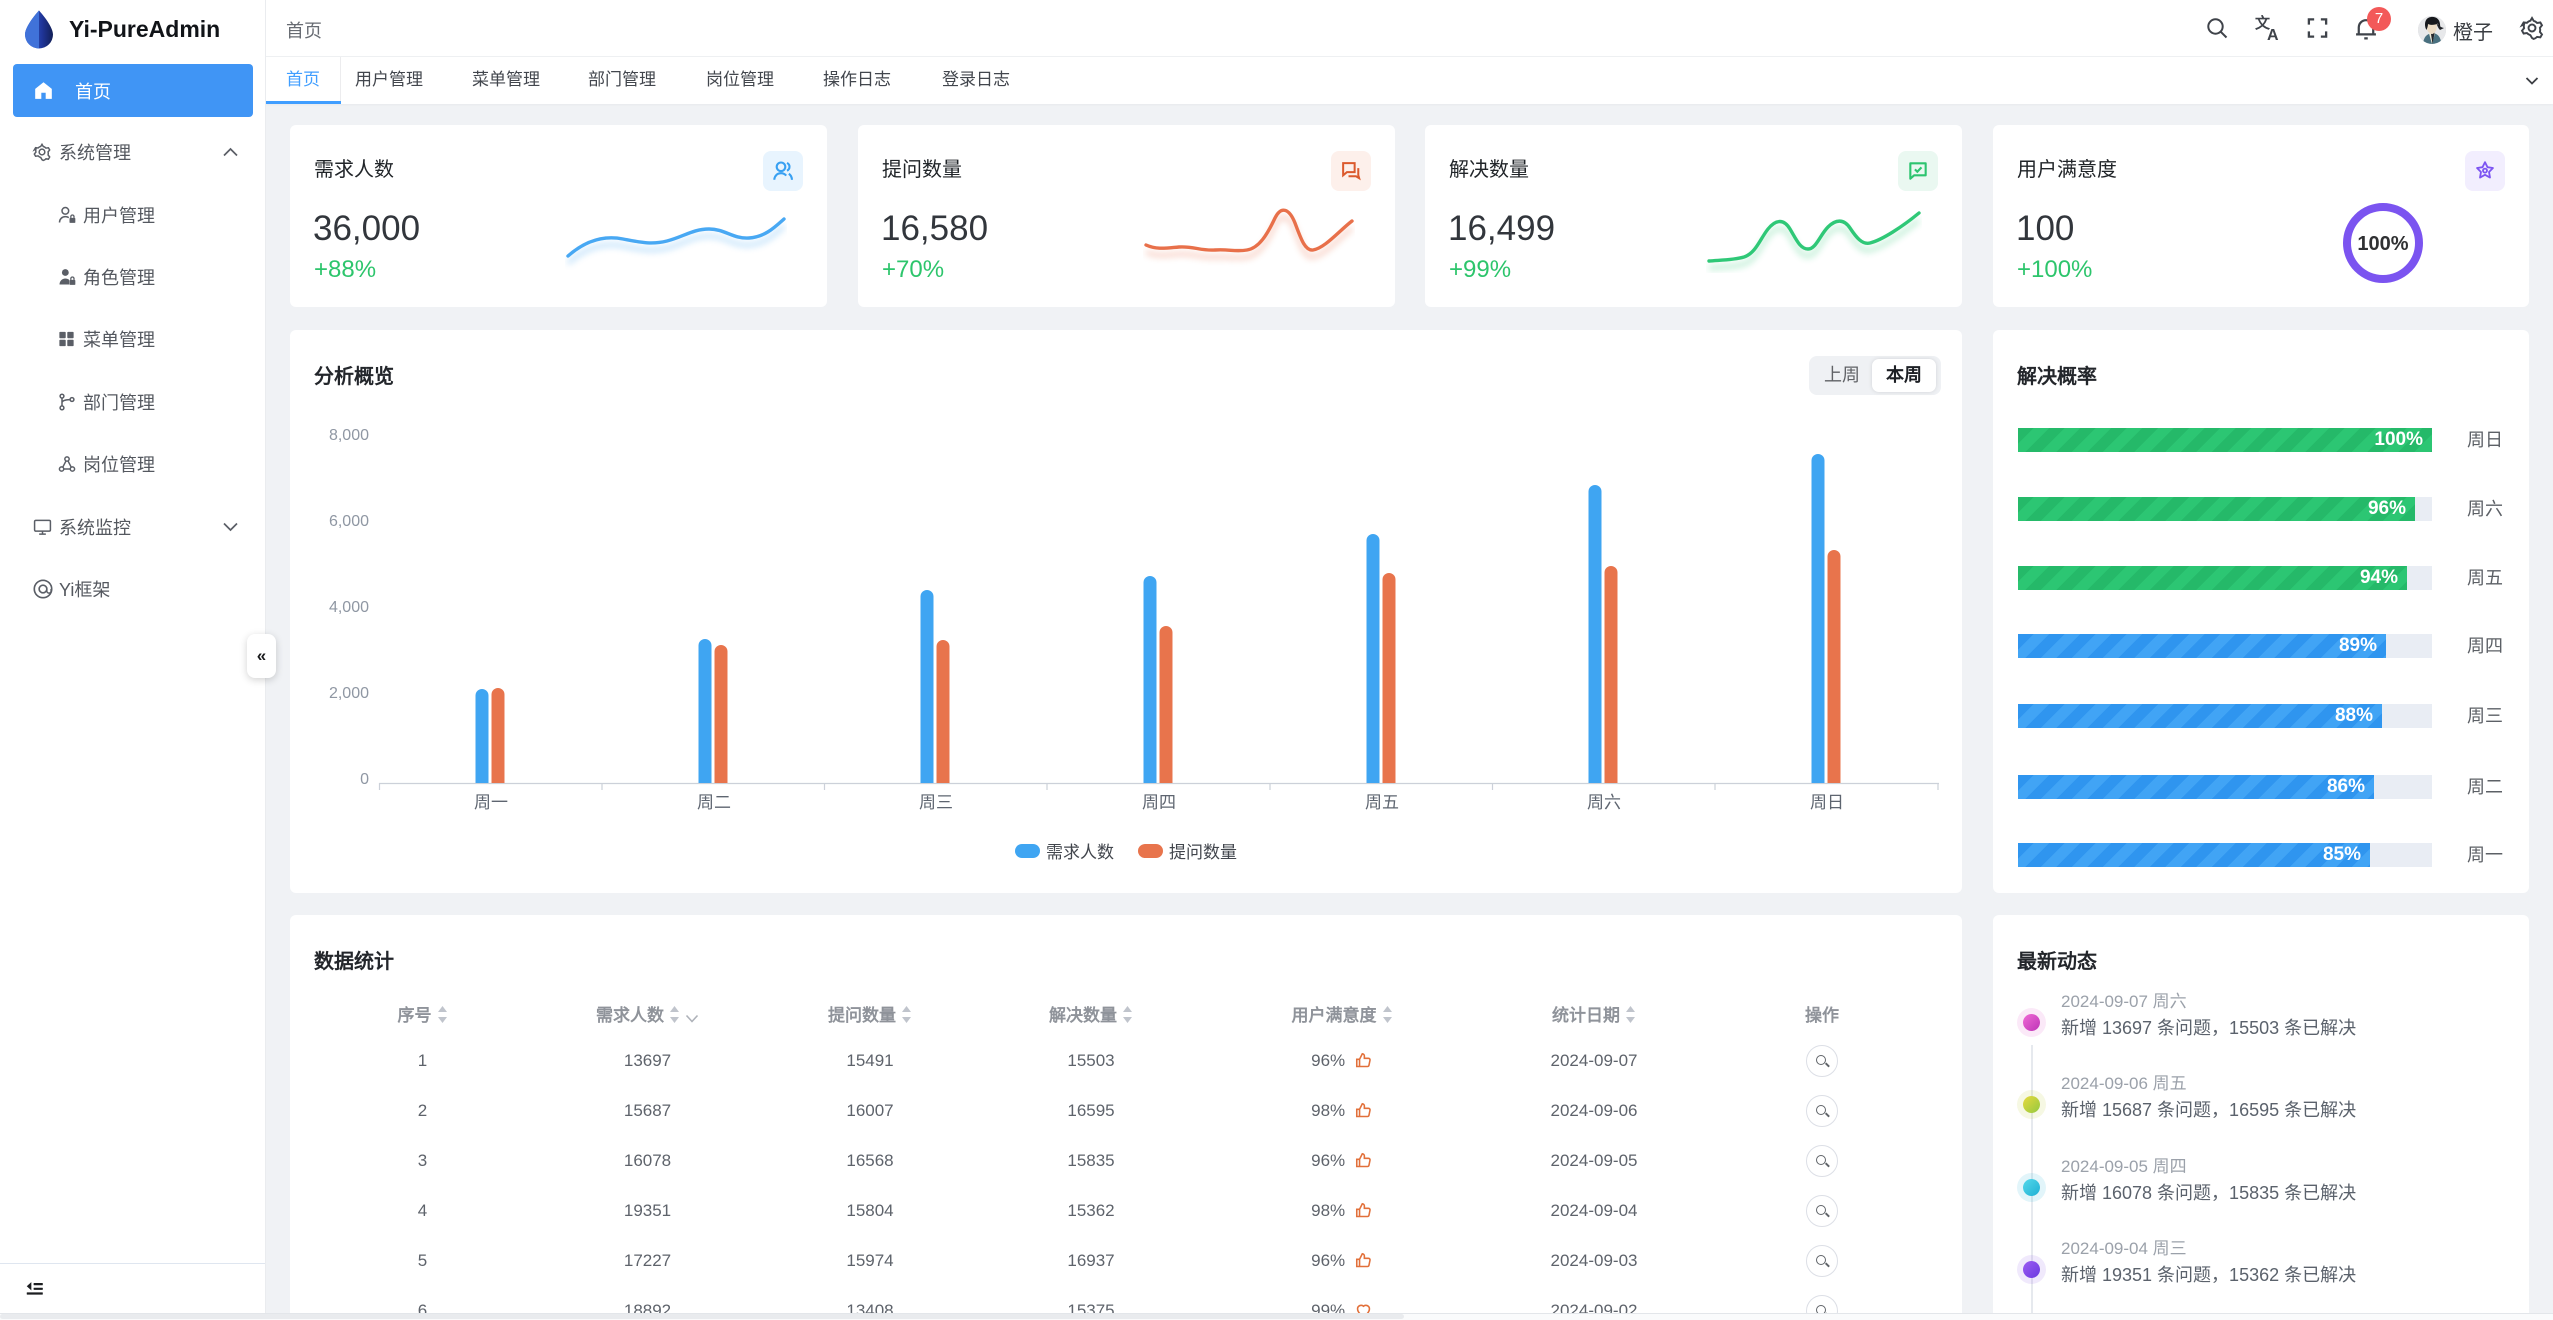  Describe the element at coordinates (491, 802) in the screenshot. I see `svg-text: 周一` at that location.